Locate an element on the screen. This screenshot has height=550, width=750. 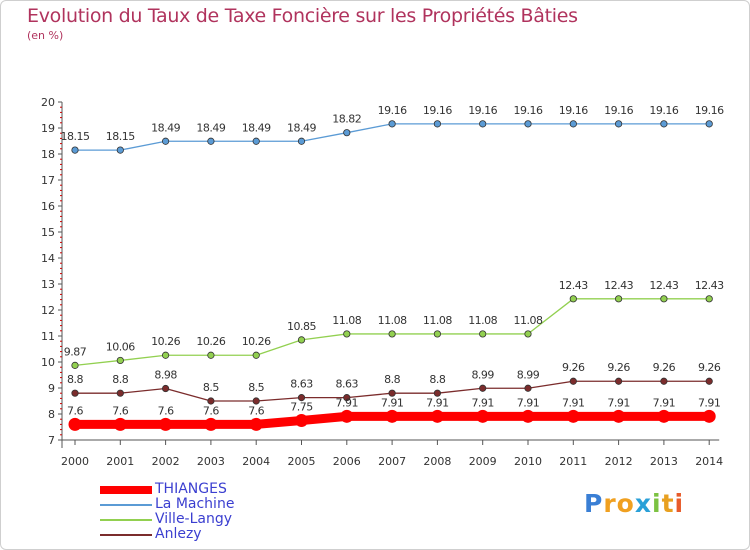
x-tick-label: 2014 is located at coordinates (709, 461).